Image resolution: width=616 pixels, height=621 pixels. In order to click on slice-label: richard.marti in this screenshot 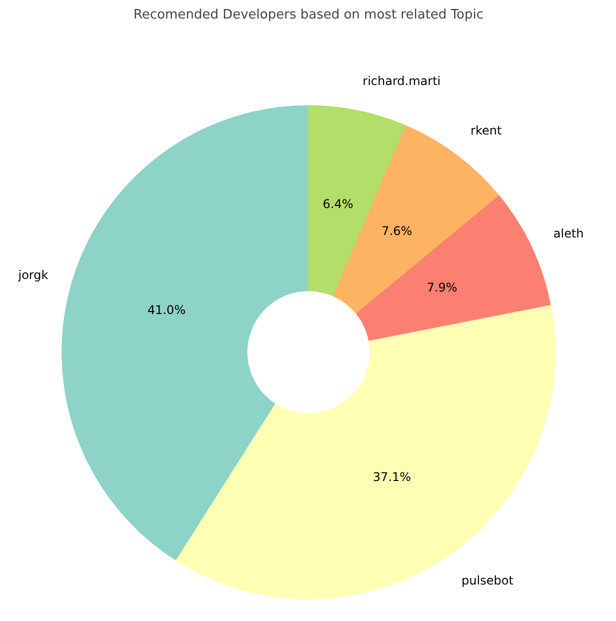, I will do `click(401, 81)`.